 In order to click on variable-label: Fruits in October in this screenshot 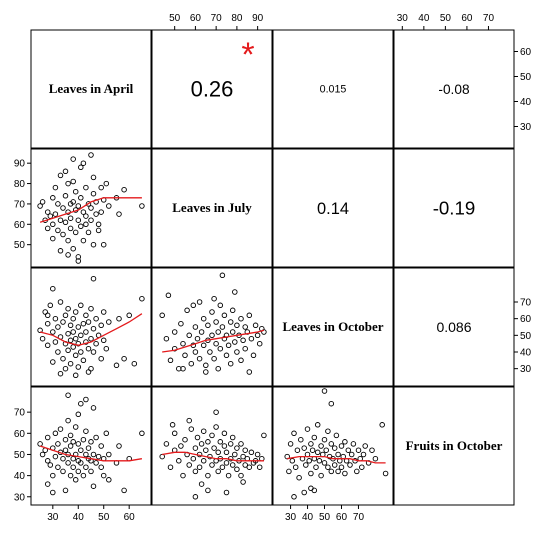, I will do `click(454, 445)`.